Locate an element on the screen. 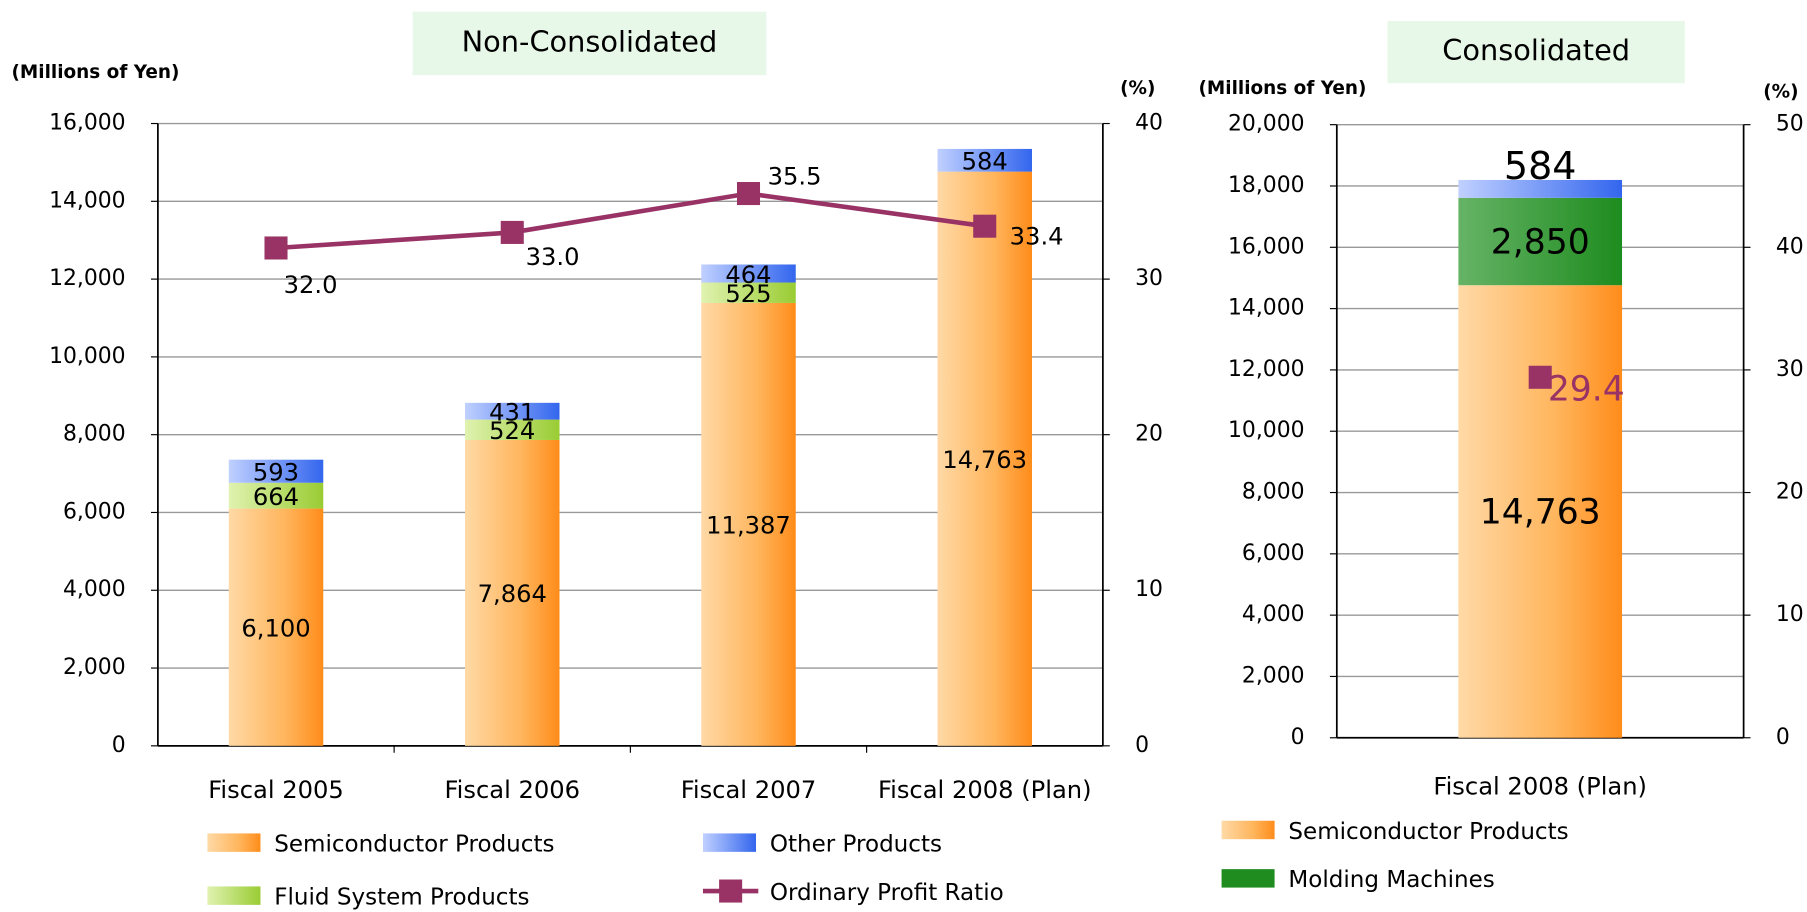 This screenshot has width=1807, height=912. line-series is located at coordinates (630, 221).